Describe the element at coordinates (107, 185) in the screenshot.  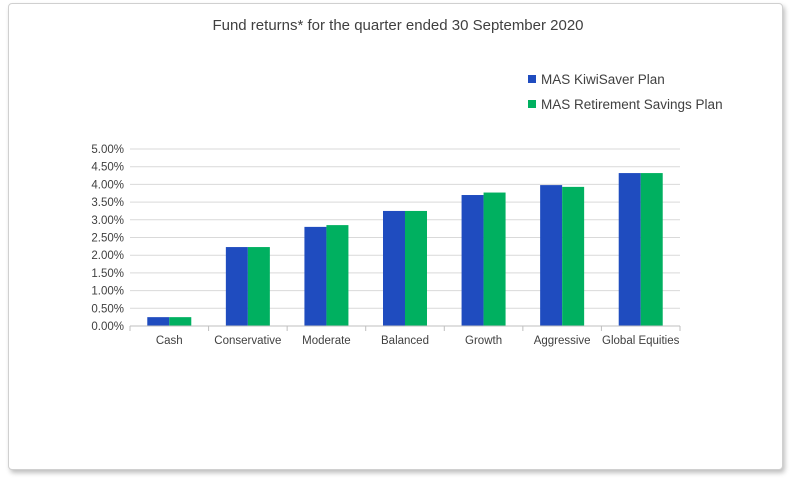
I see `y-tick-label: 4.00%` at that location.